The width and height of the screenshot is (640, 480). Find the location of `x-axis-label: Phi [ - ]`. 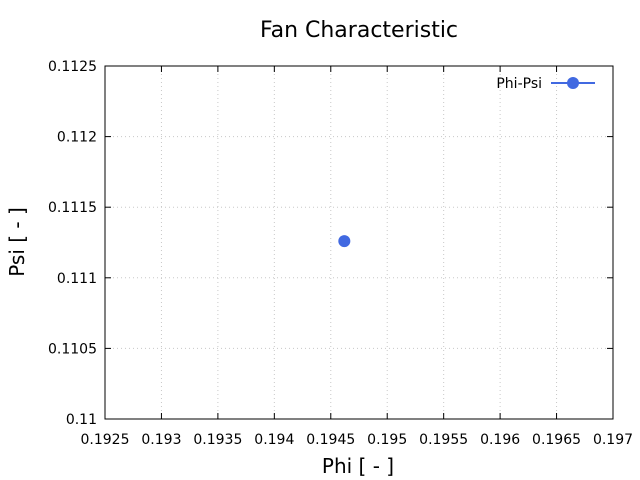

x-axis-label: Phi [ - ] is located at coordinates (358, 466).